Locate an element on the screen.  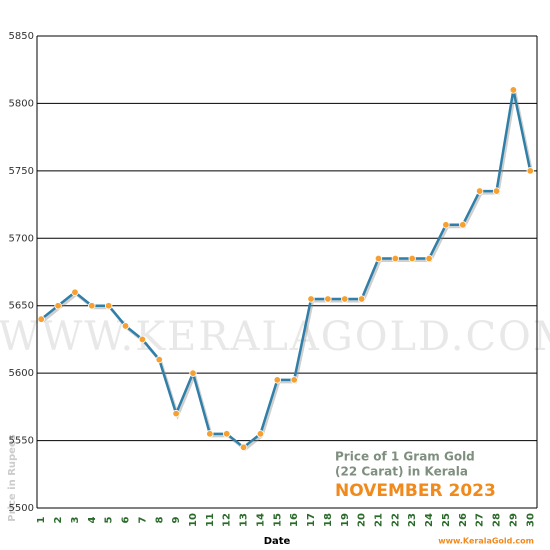
x-tick-label: 11 is located at coordinates (210, 520).